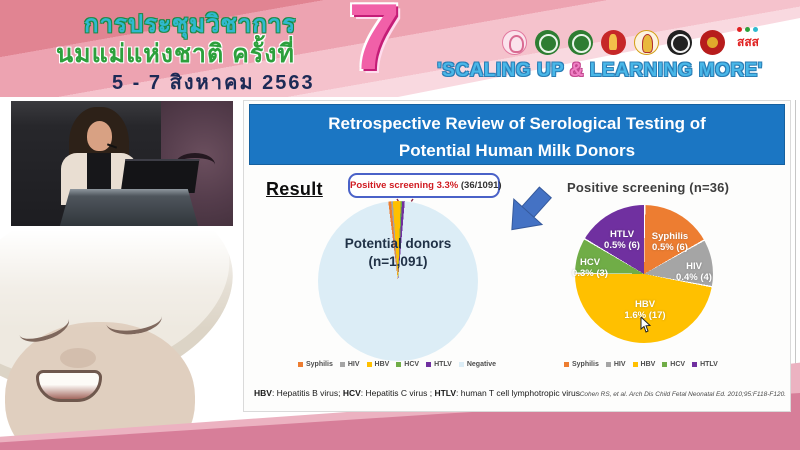  I want to click on legend-item: Negative, so click(477, 364).